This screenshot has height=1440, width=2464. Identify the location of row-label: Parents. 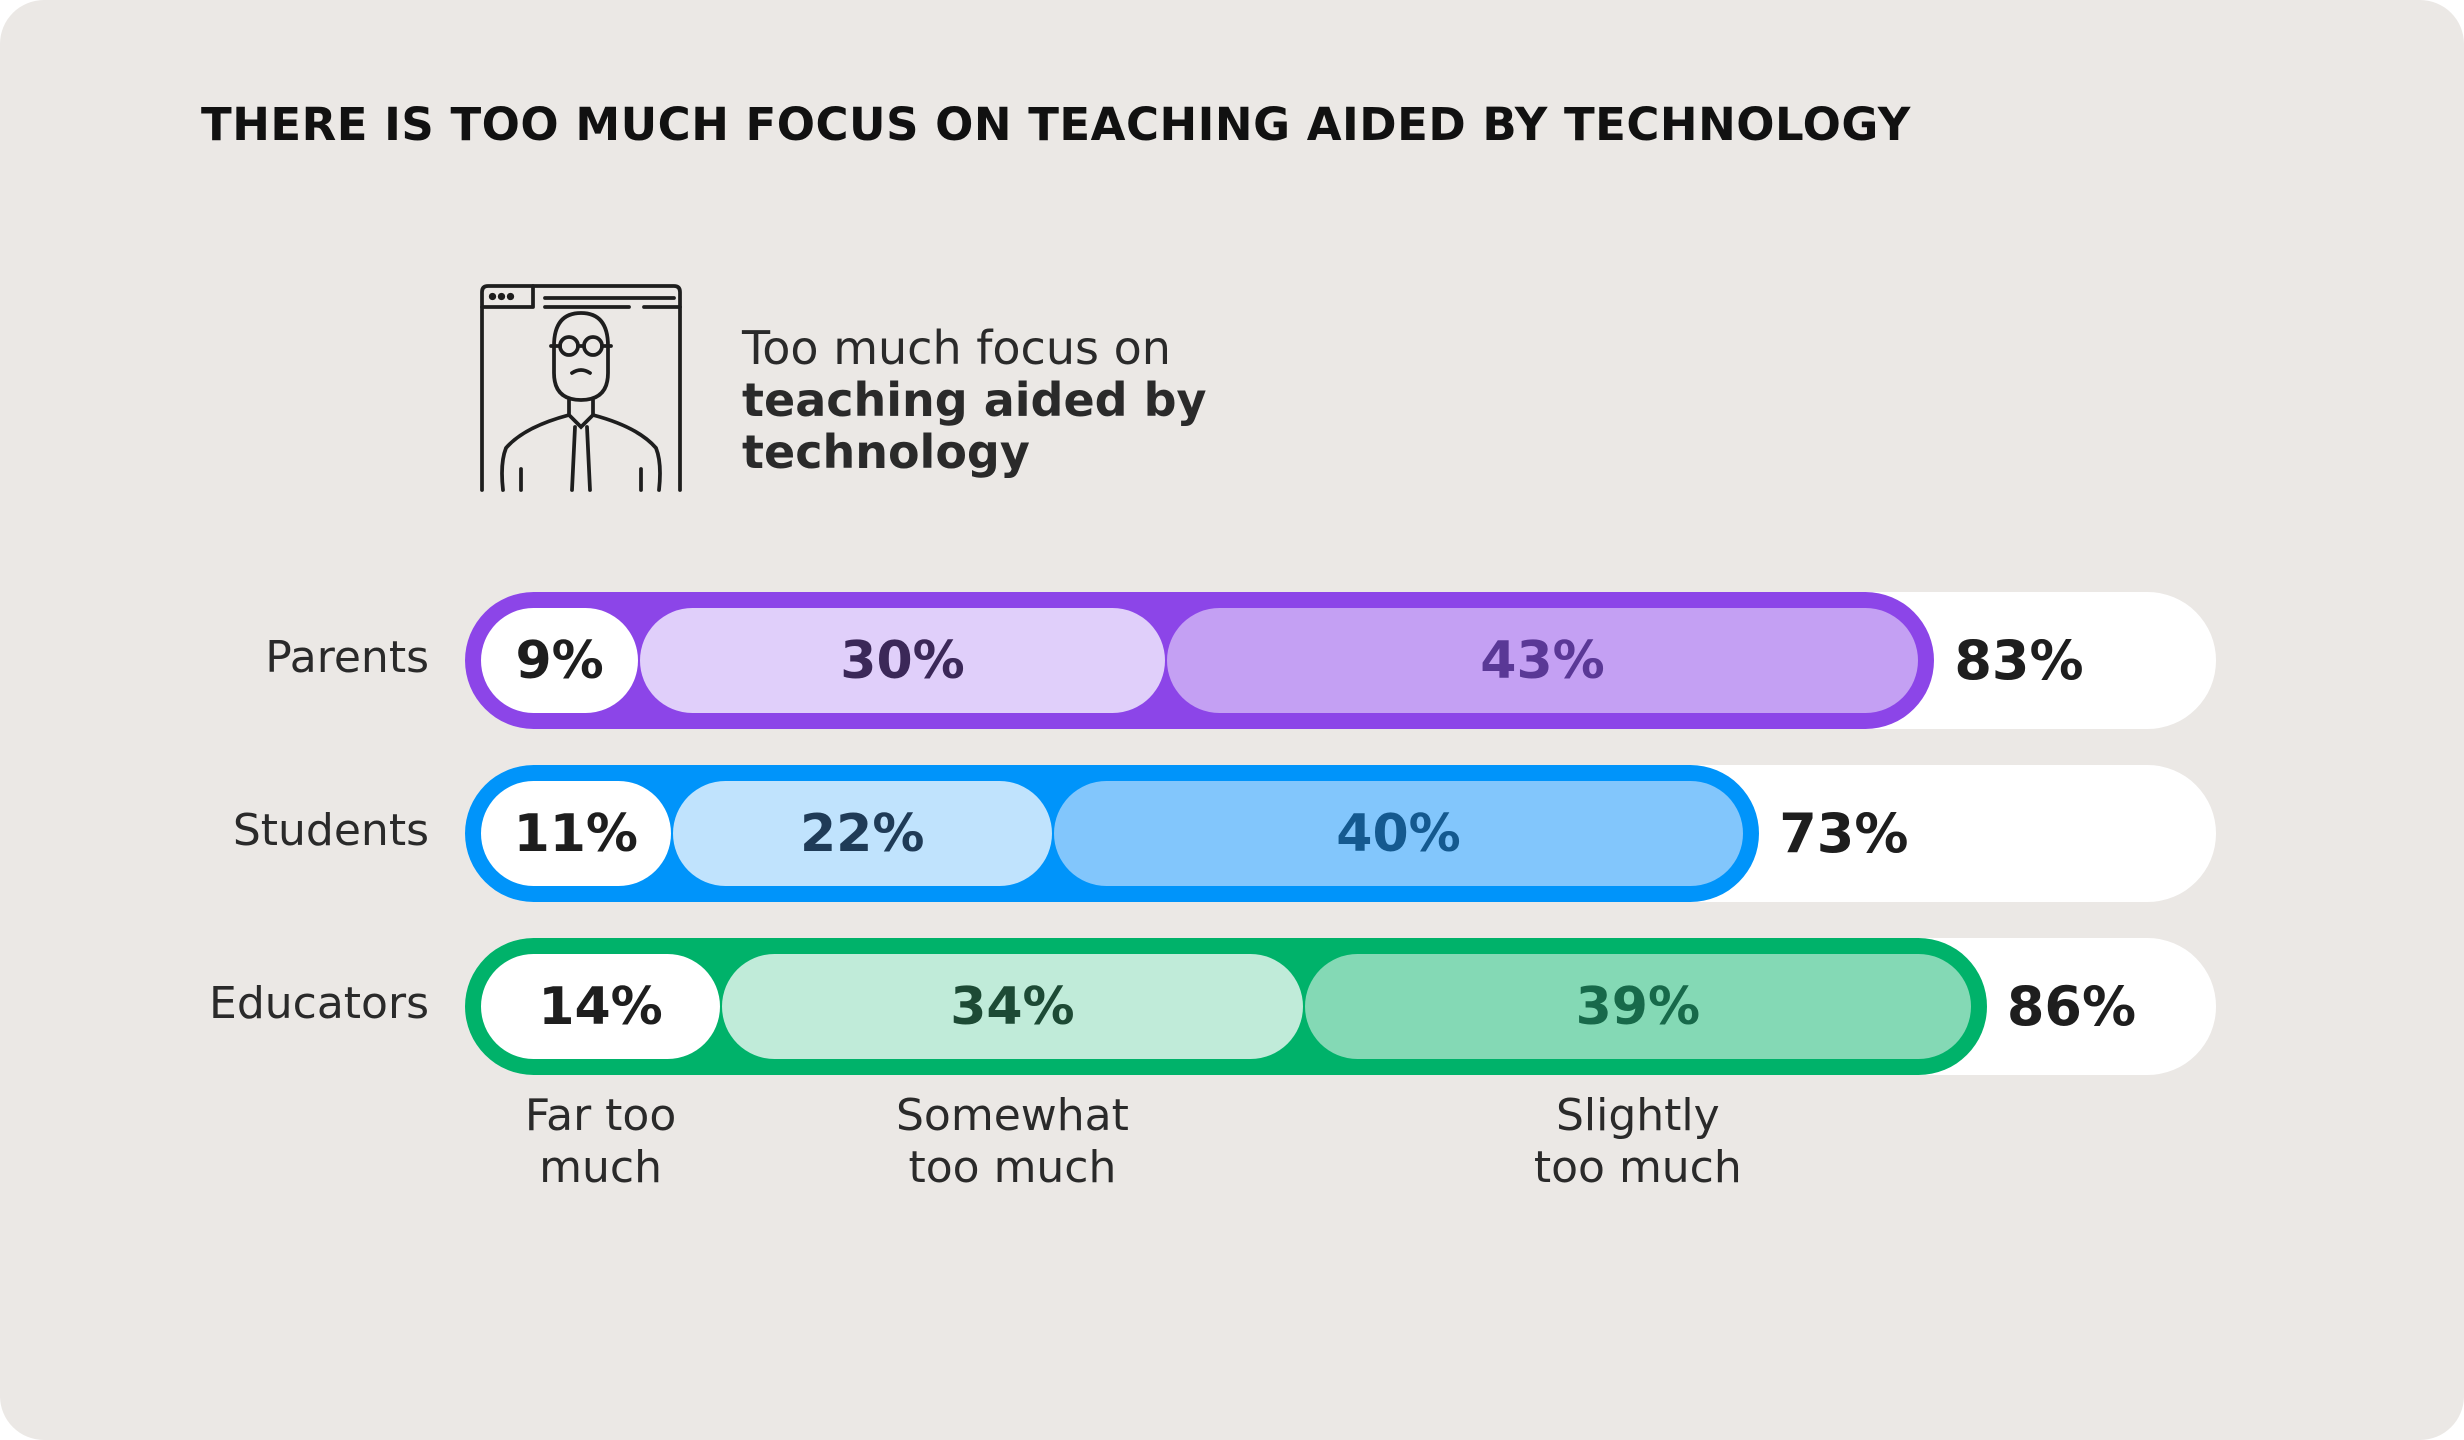
(347, 657).